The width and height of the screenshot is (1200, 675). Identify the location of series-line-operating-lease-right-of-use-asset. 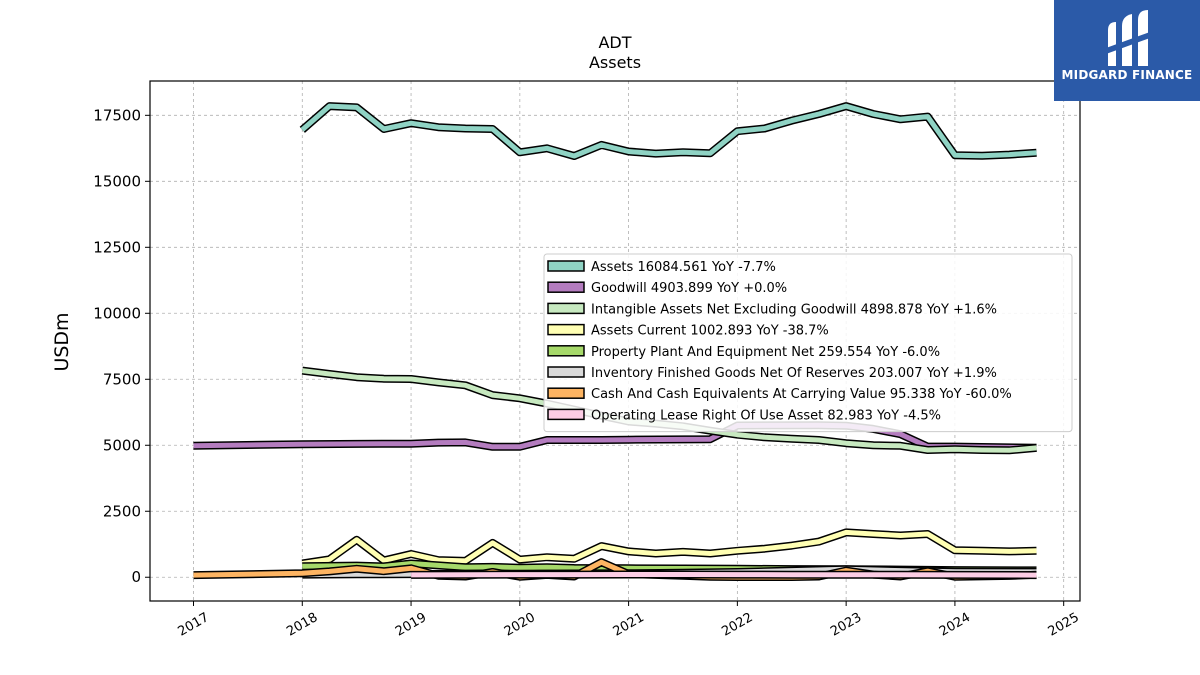
(724, 575).